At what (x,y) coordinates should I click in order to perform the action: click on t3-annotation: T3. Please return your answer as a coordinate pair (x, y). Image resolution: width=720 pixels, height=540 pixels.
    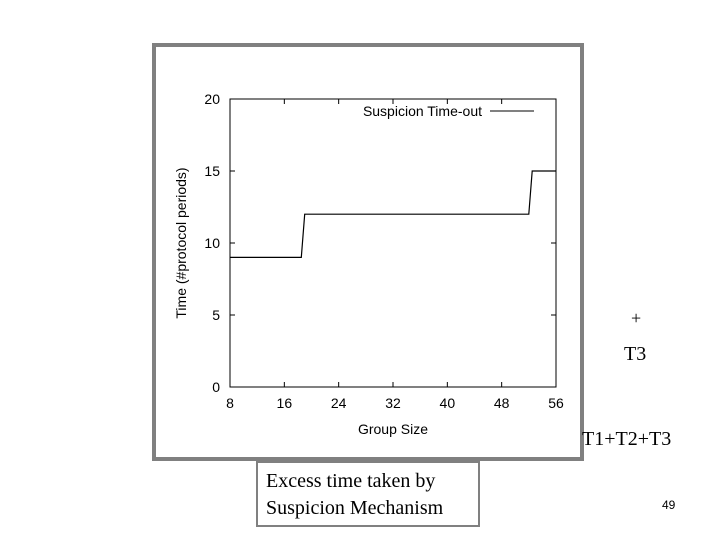
    Looking at the image, I should click on (635, 354).